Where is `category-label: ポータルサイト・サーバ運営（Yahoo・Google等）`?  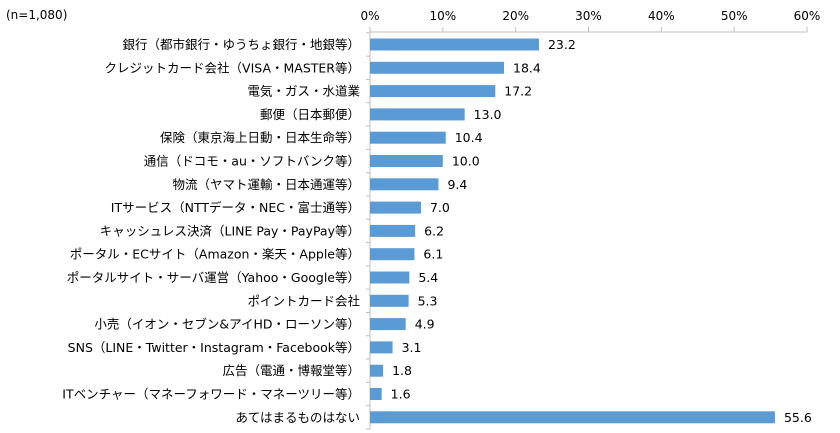
category-label: ポータルサイト・サーバ運営（Yahoo・Google等） is located at coordinates (213, 277).